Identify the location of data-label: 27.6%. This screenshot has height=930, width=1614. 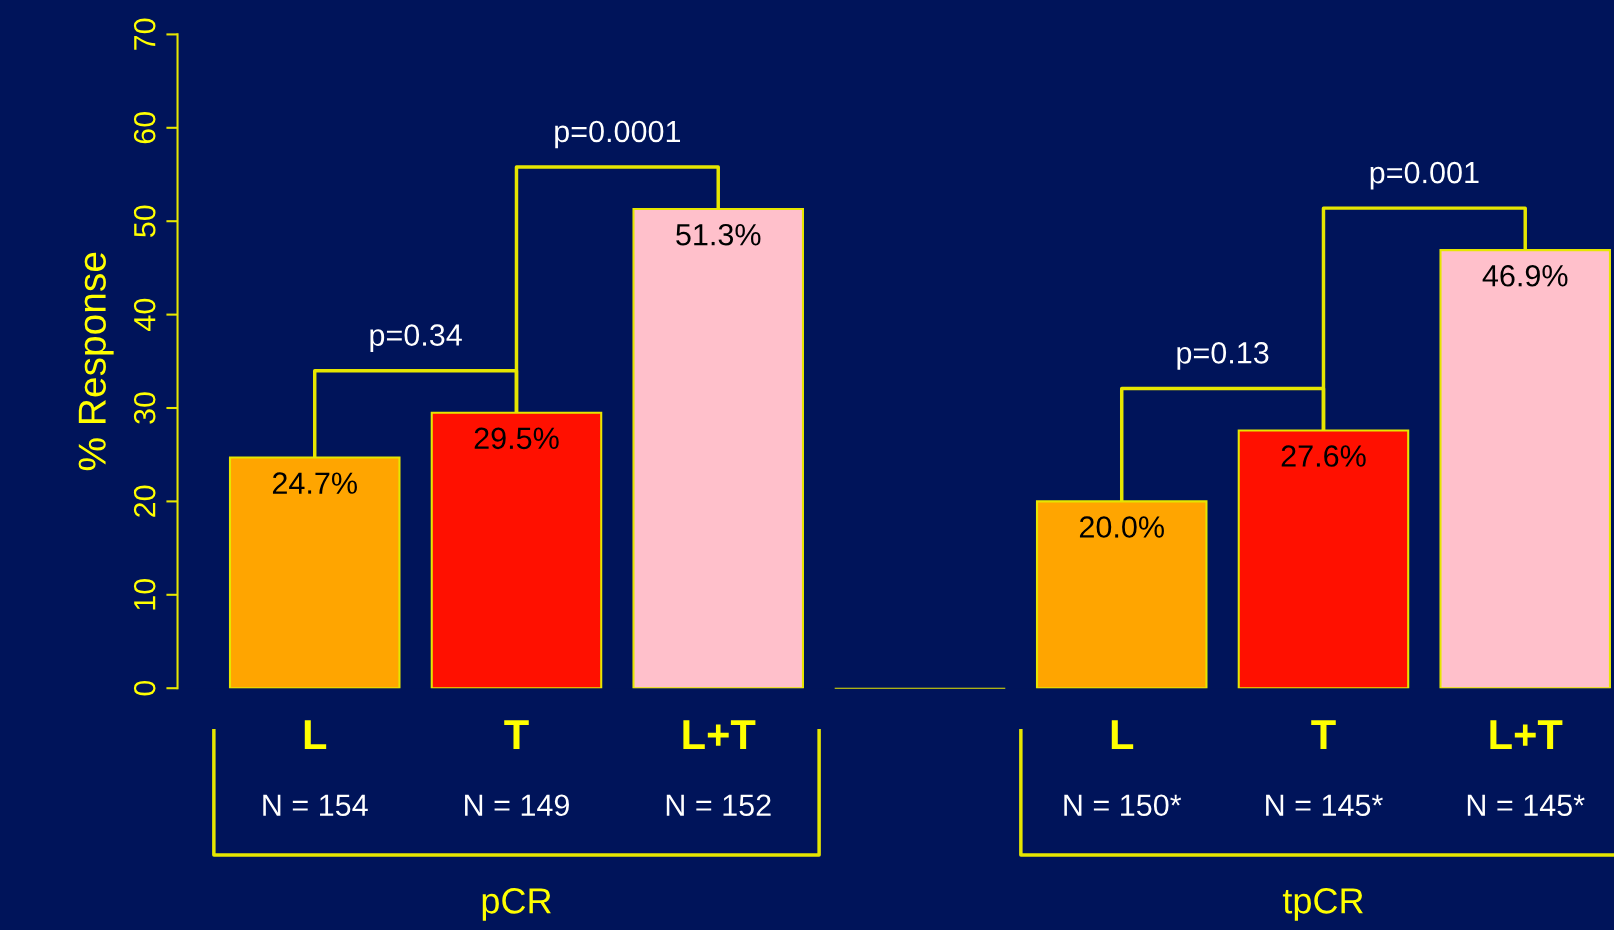
(1323, 456).